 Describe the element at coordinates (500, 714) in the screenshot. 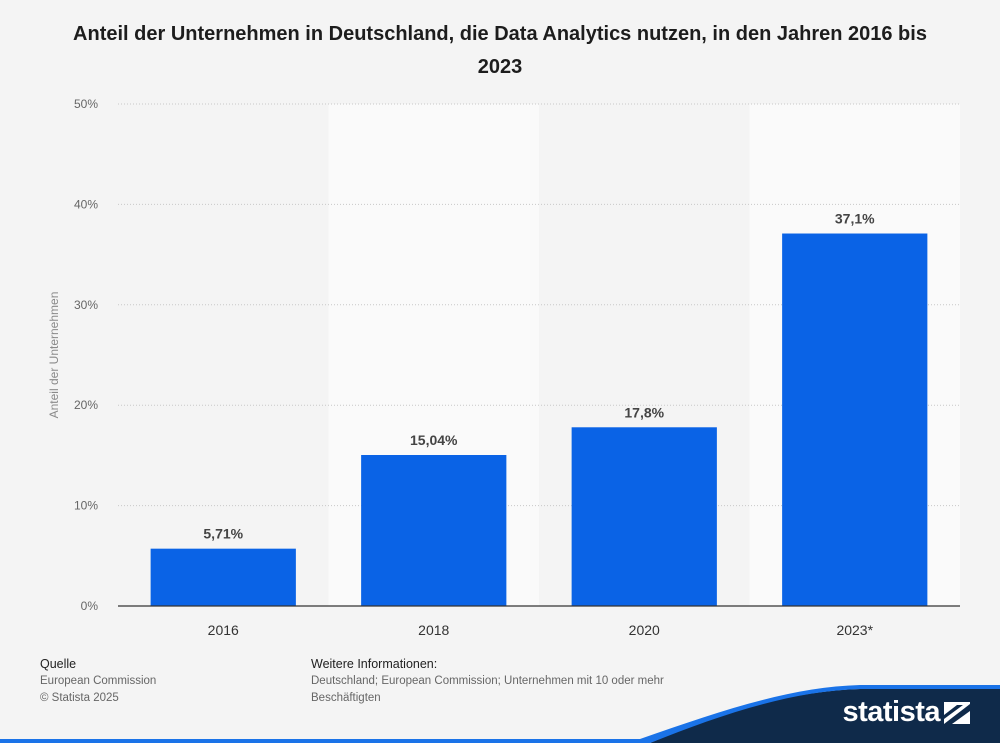

I see `footer-band` at that location.